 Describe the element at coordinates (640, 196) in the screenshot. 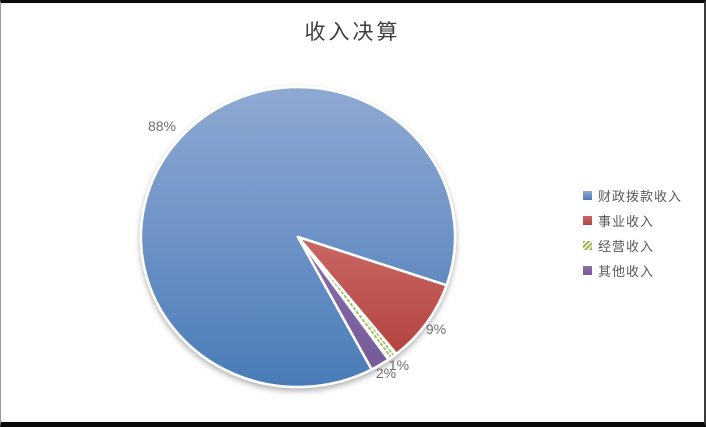

I see `legend-label: 财政拨款收入` at that location.